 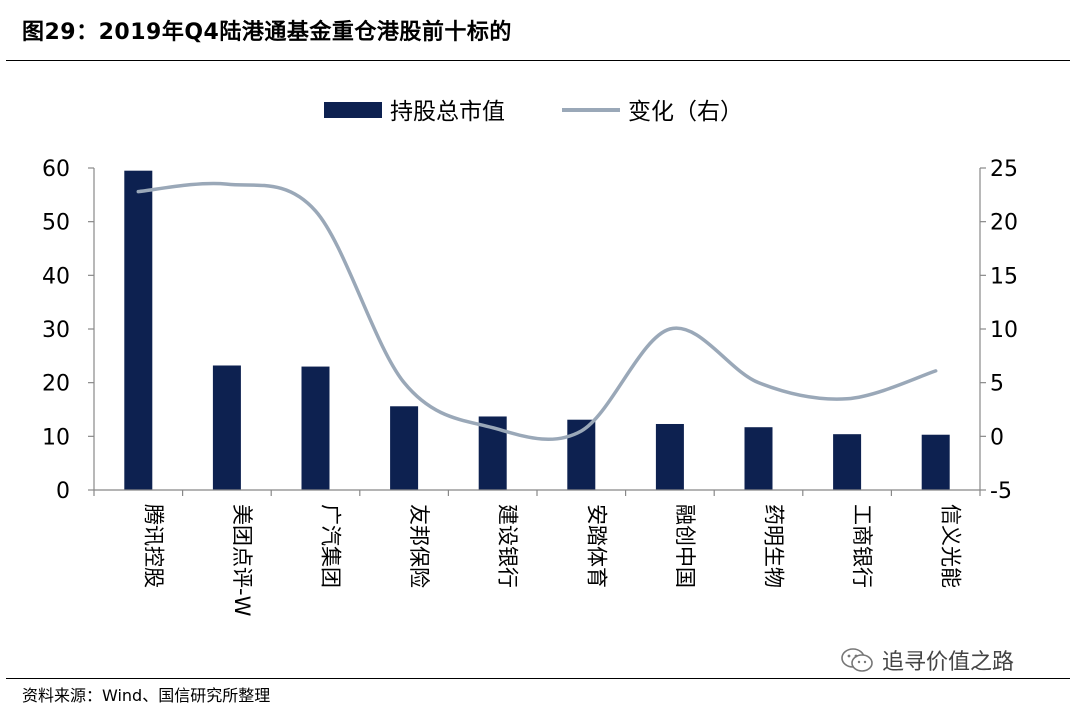 What do you see at coordinates (56, 276) in the screenshot?
I see `left-tick-label-5: 40` at bounding box center [56, 276].